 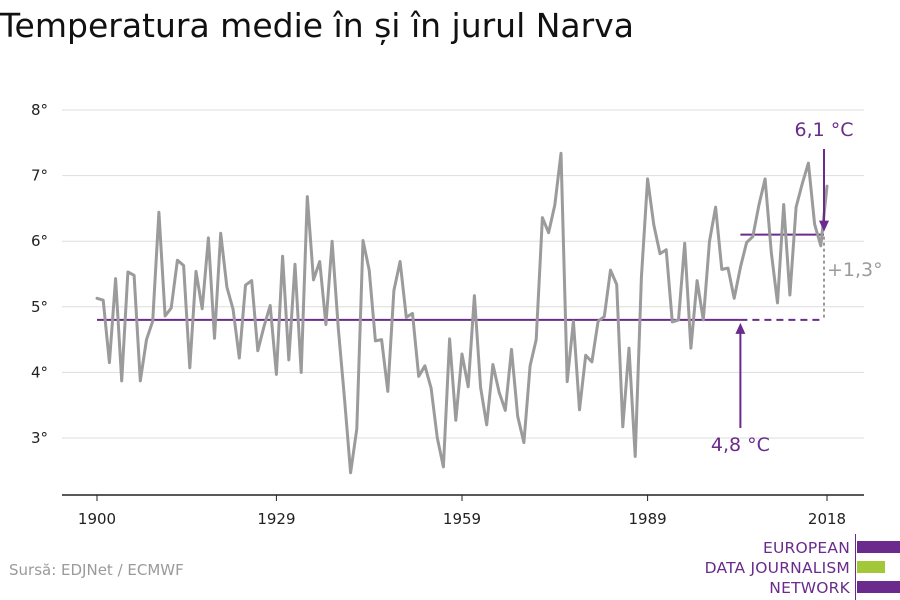 What do you see at coordinates (878, 547) in the screenshot?
I see `logo-bar-purple-top` at bounding box center [878, 547].